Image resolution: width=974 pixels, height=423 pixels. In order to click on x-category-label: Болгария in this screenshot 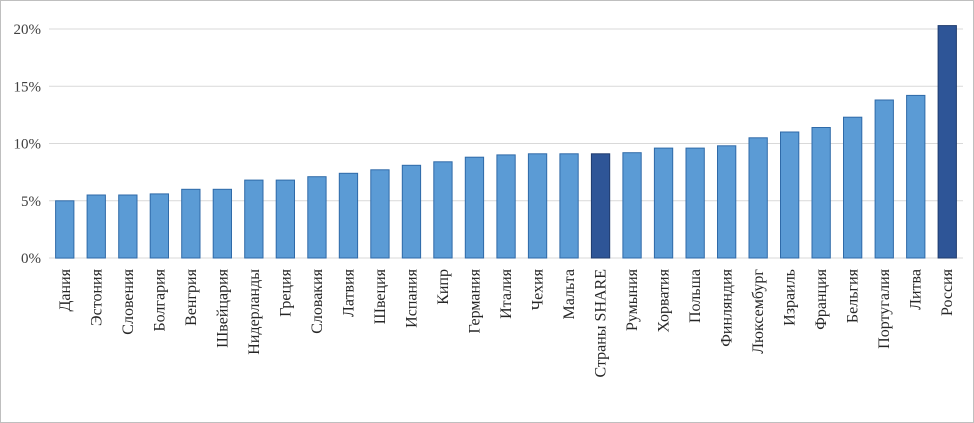, I will do `click(159, 299)`.